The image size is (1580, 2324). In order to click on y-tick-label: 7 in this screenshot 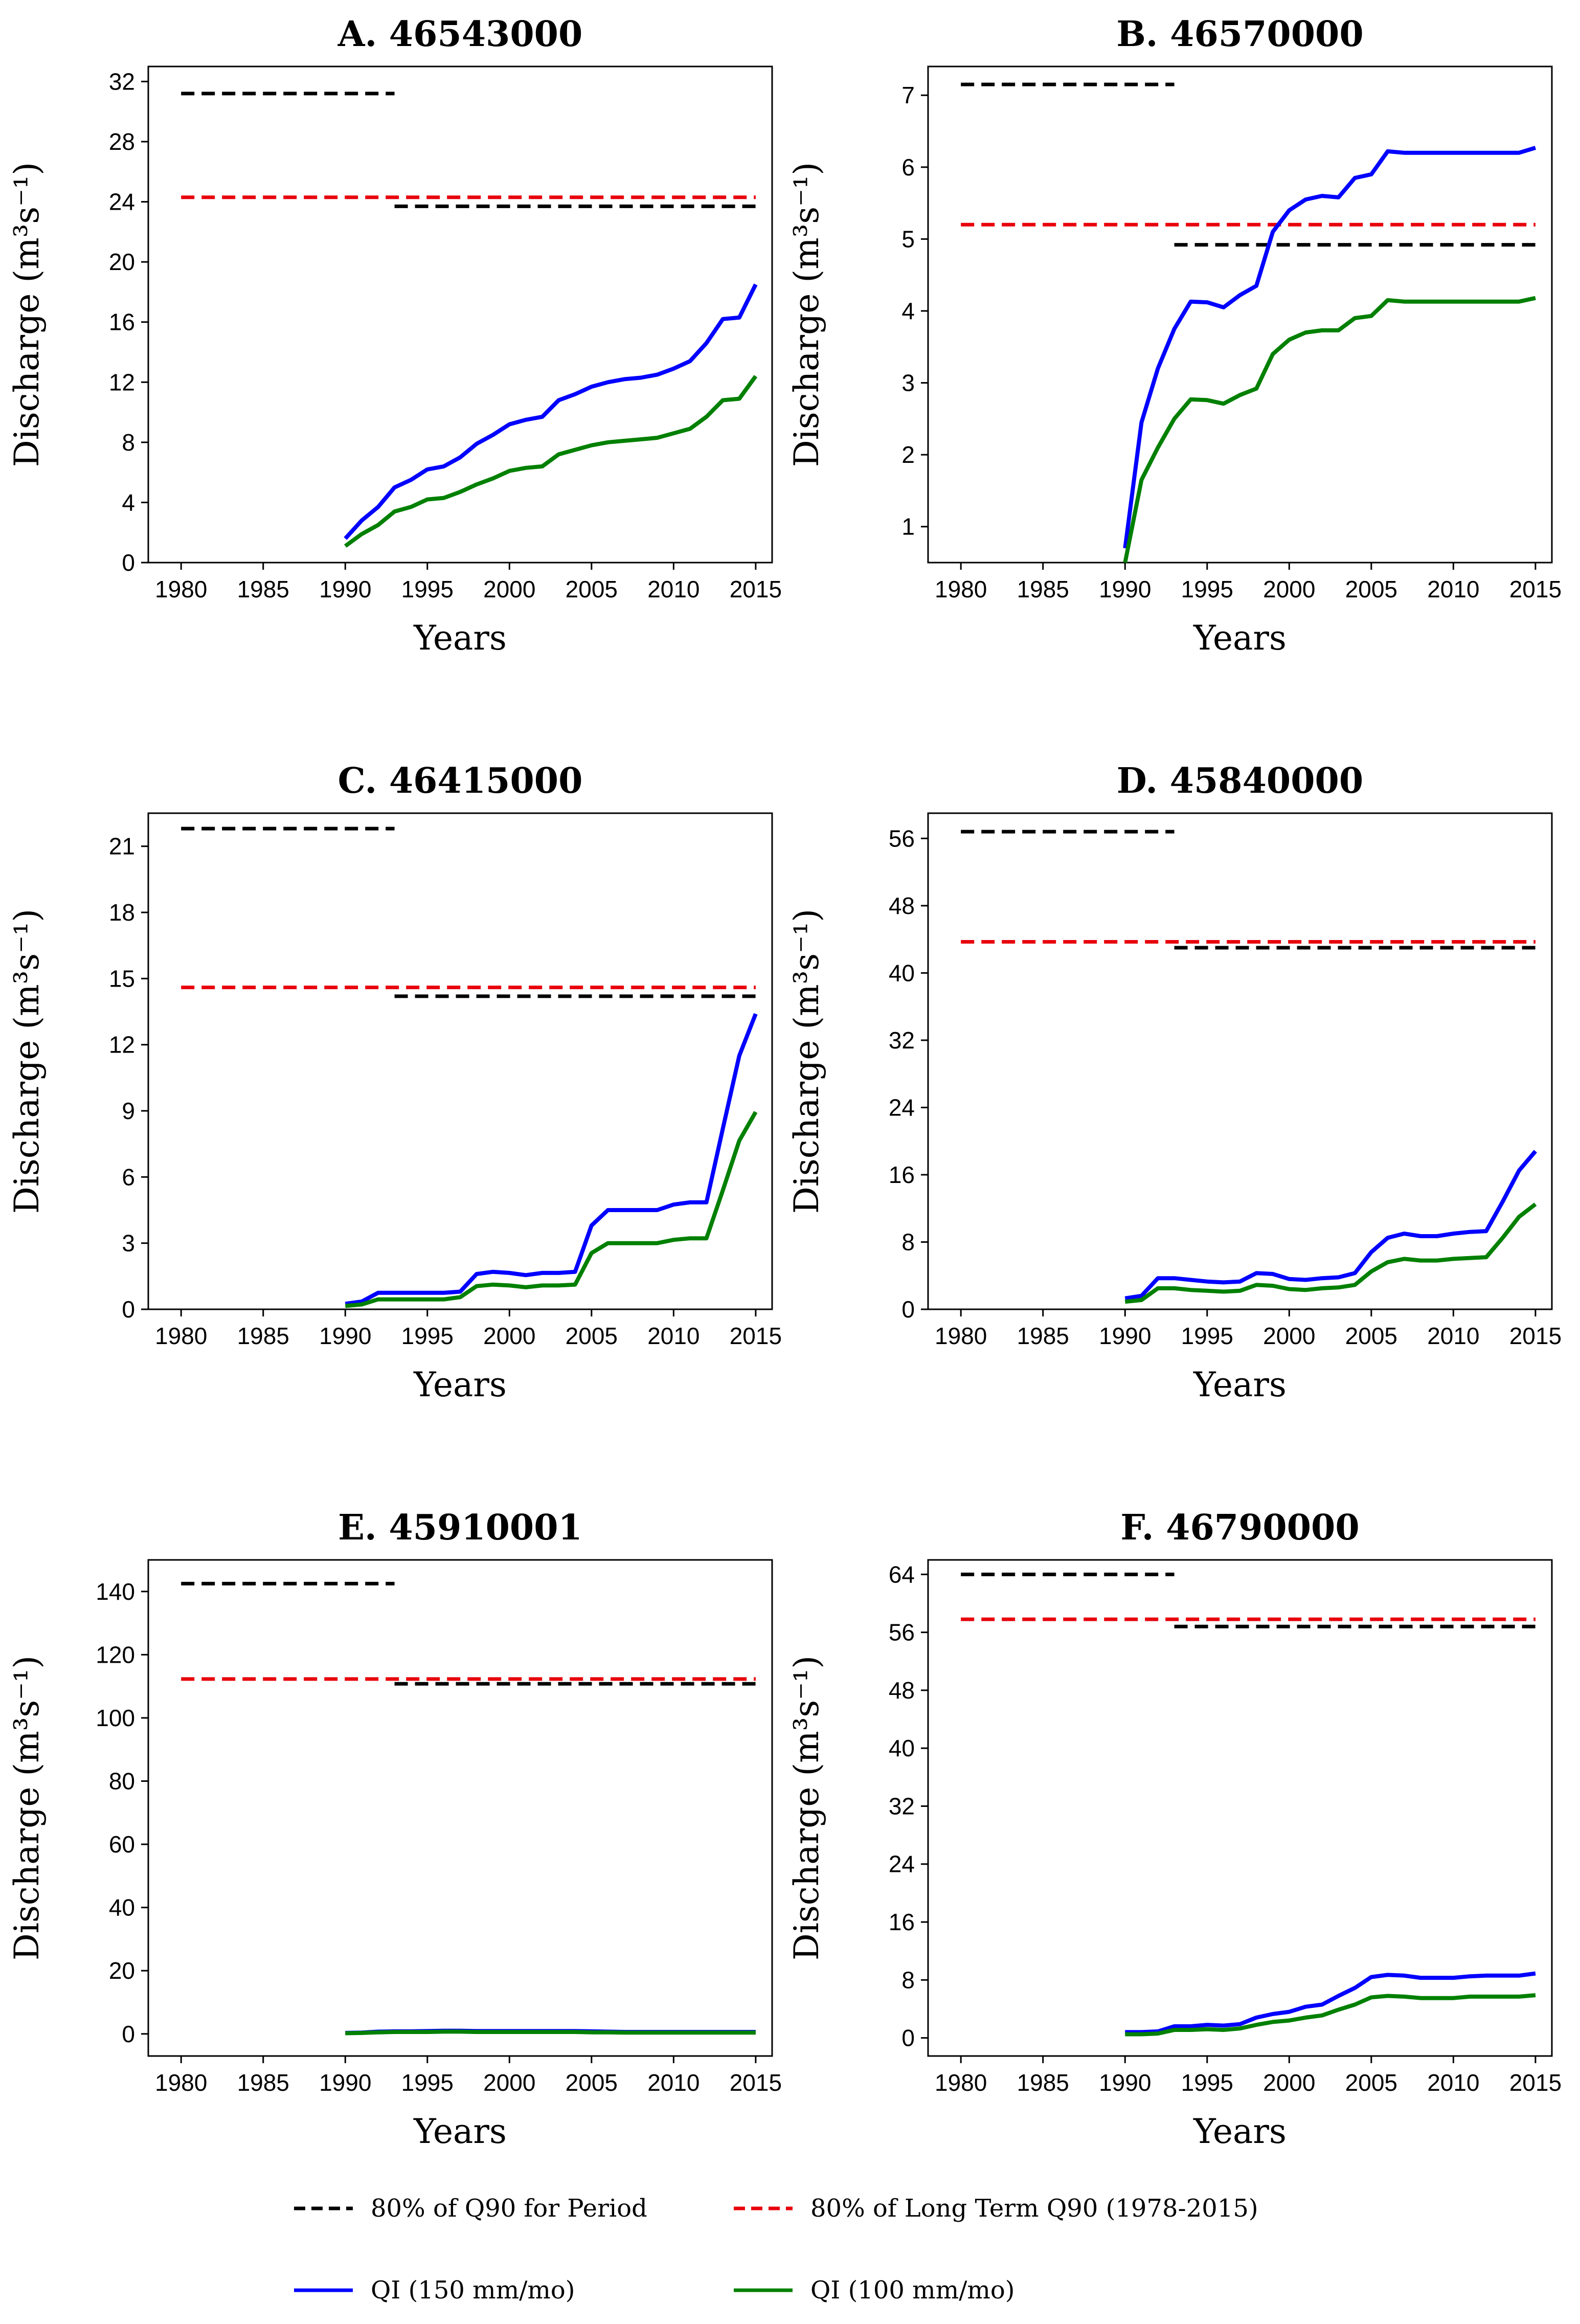, I will do `click(908, 95)`.